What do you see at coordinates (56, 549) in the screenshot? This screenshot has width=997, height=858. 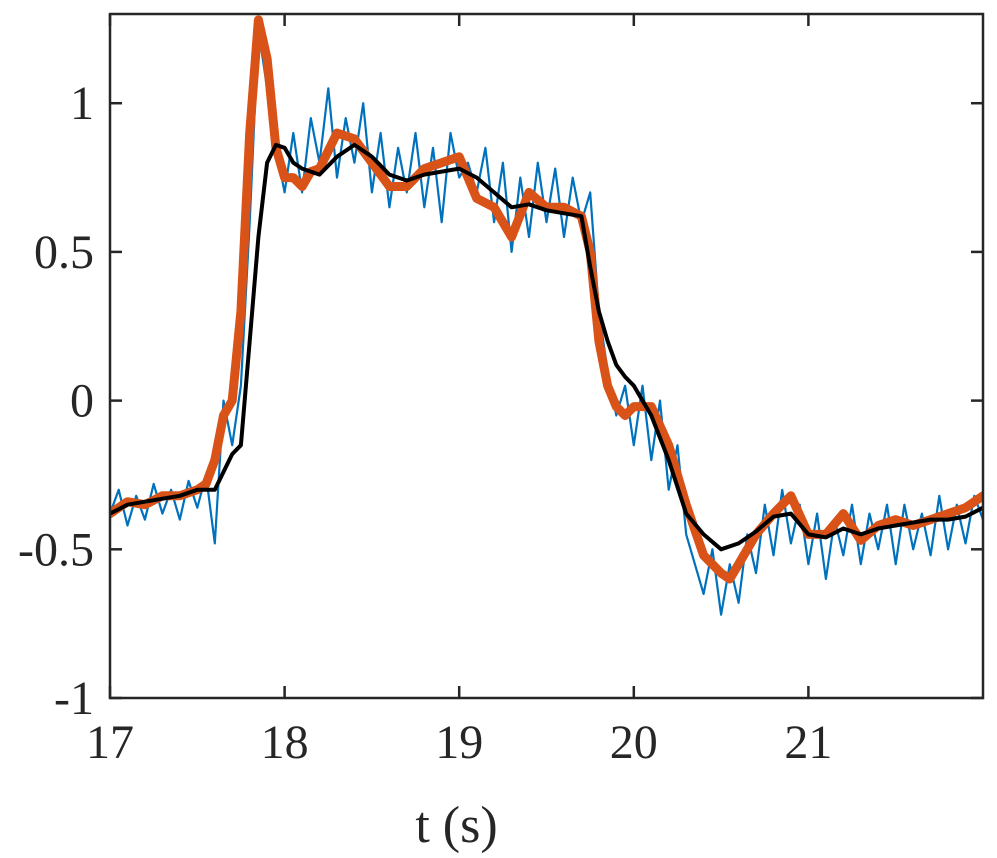 I see `y-tick-label: -0.5` at bounding box center [56, 549].